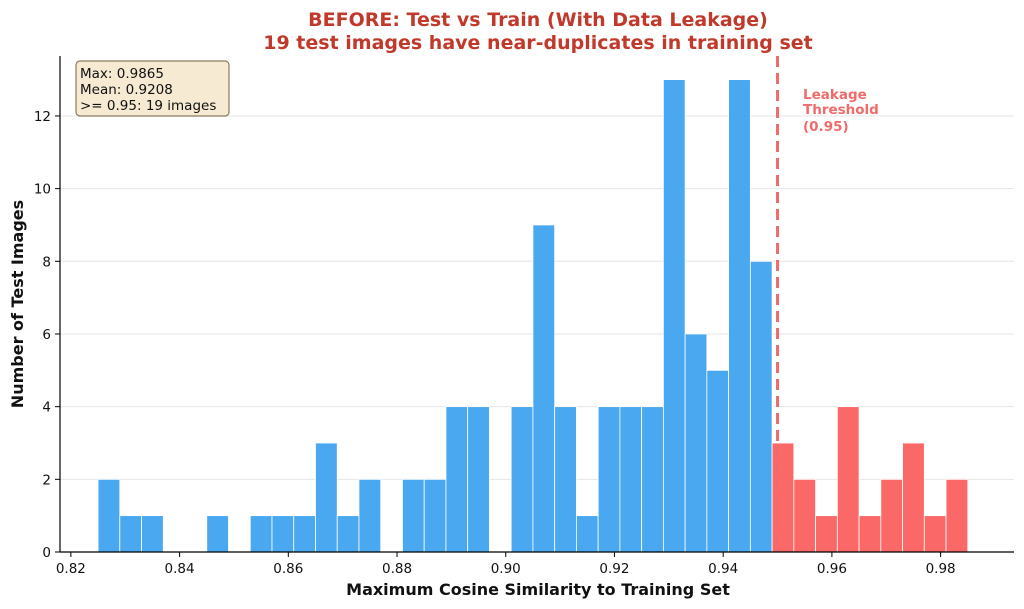 This screenshot has height=609, width=1024. Describe the element at coordinates (42, 117) in the screenshot. I see `y-tick-label: 12` at that location.